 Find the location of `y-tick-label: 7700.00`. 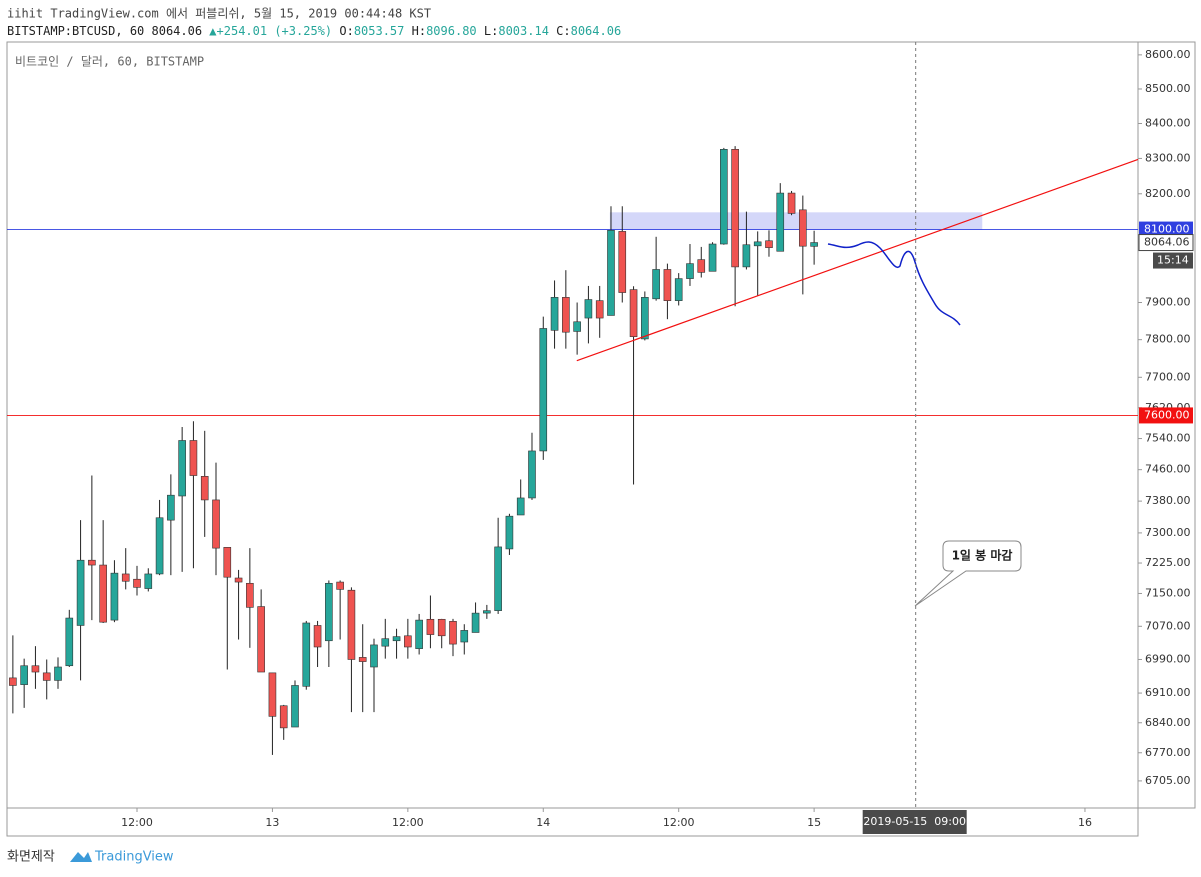

y-tick-label: 7700.00 is located at coordinates (1168, 376).